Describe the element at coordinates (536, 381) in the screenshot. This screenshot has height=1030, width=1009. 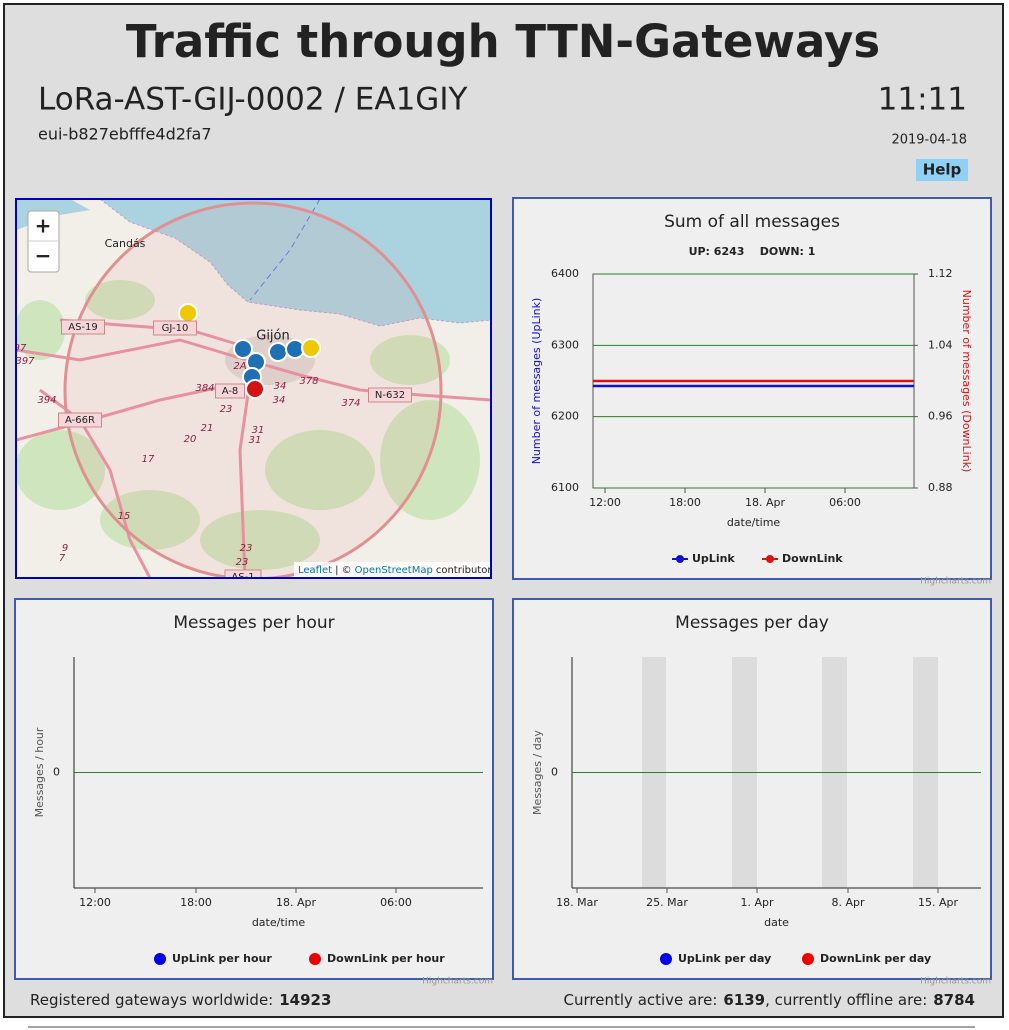
I see `y-axis-label: Number of messages (UpLink)` at that location.